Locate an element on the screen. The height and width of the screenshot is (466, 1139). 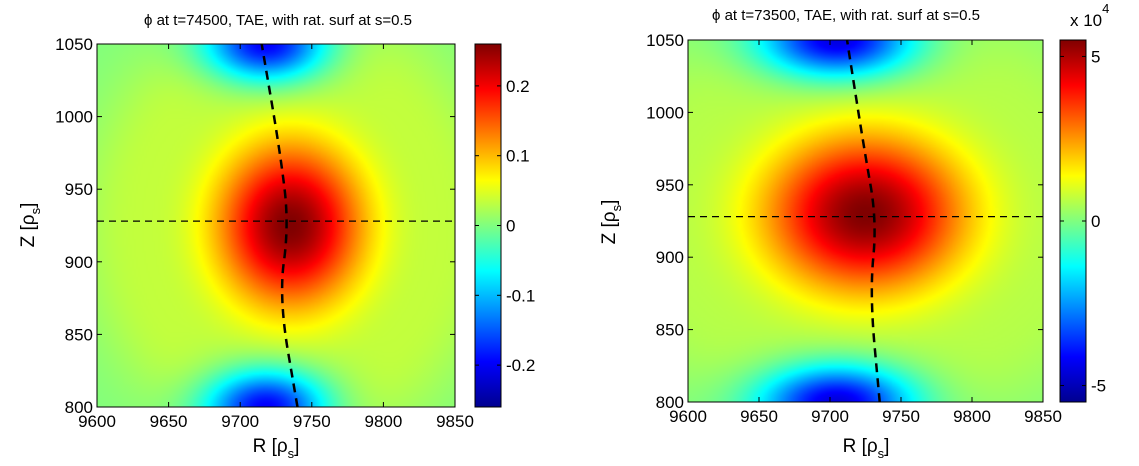
colorbar-exponent-right: x 104 is located at coordinates (1089, 15).